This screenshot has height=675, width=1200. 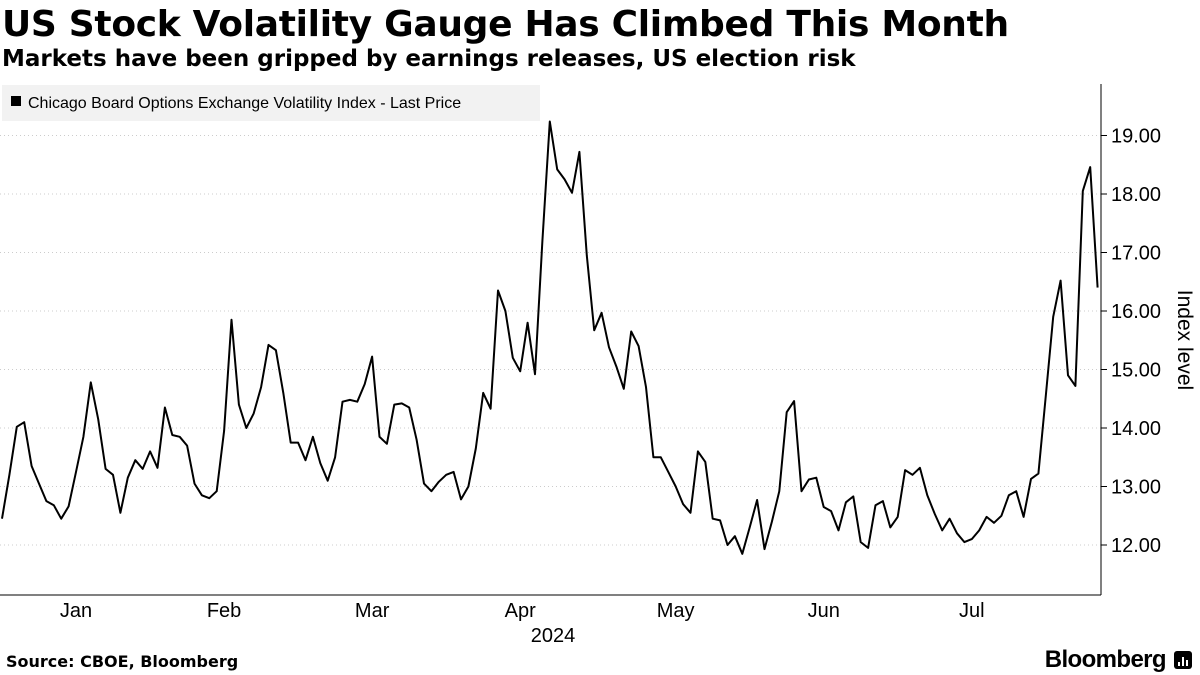 I want to click on x-tick-label-apr: Apr, so click(x=520, y=611).